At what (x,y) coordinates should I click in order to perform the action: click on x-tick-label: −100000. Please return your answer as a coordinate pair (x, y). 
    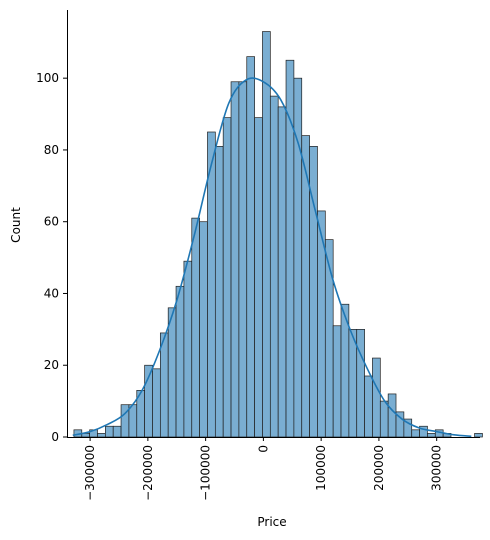
    Looking at the image, I should click on (206, 473).